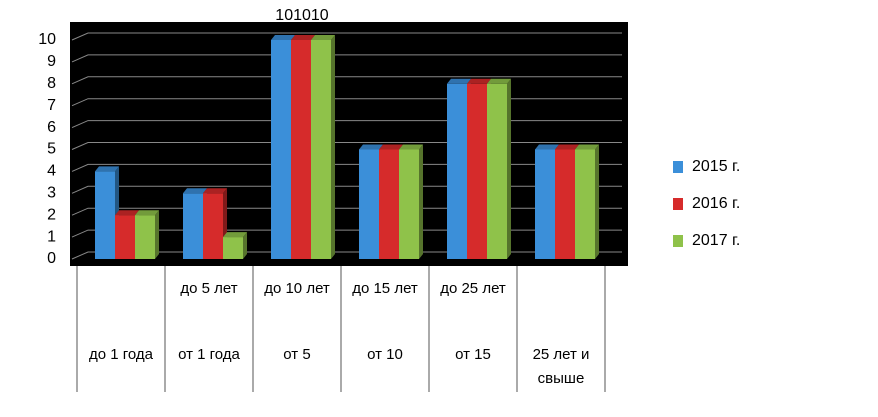 Image resolution: width=878 pixels, height=417 pixels. What do you see at coordinates (473, 354) in the screenshot?
I see `x-tick-label: от 15` at bounding box center [473, 354].